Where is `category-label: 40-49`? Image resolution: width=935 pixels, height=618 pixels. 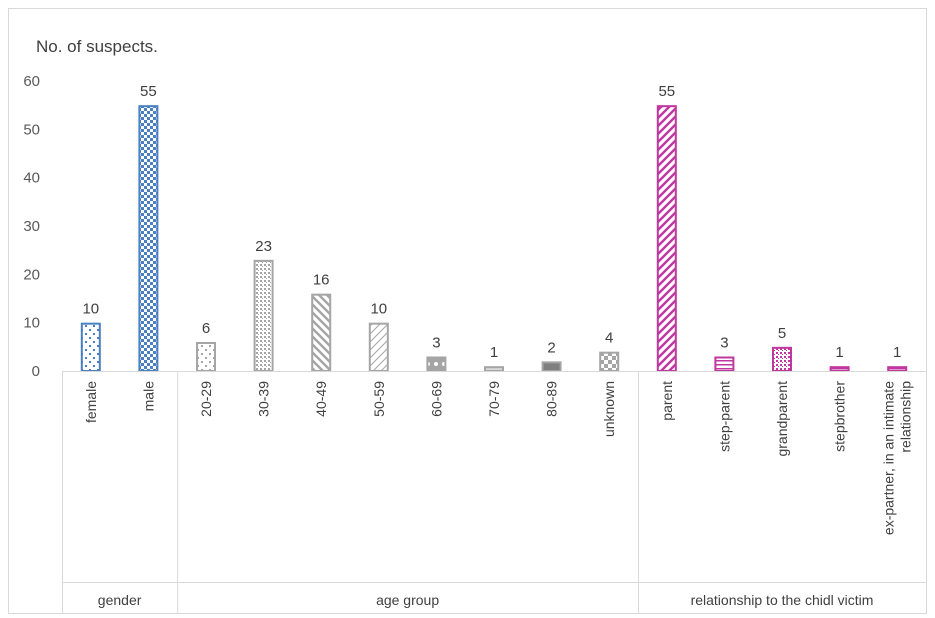 category-label: 40-49 is located at coordinates (321, 399).